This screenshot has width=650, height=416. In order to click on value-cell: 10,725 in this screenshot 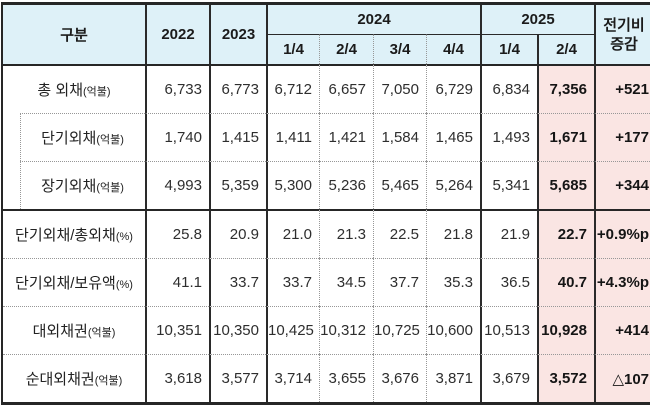, I will do `click(399, 330)`.